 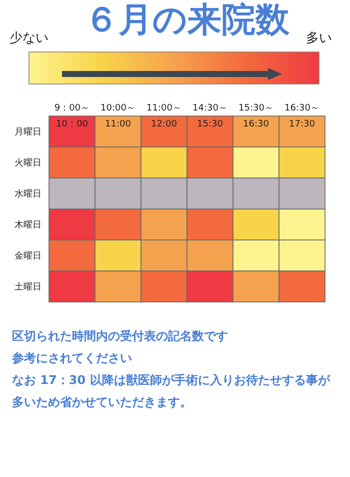 I want to click on color-bar-label: 多い, so click(x=319, y=38).